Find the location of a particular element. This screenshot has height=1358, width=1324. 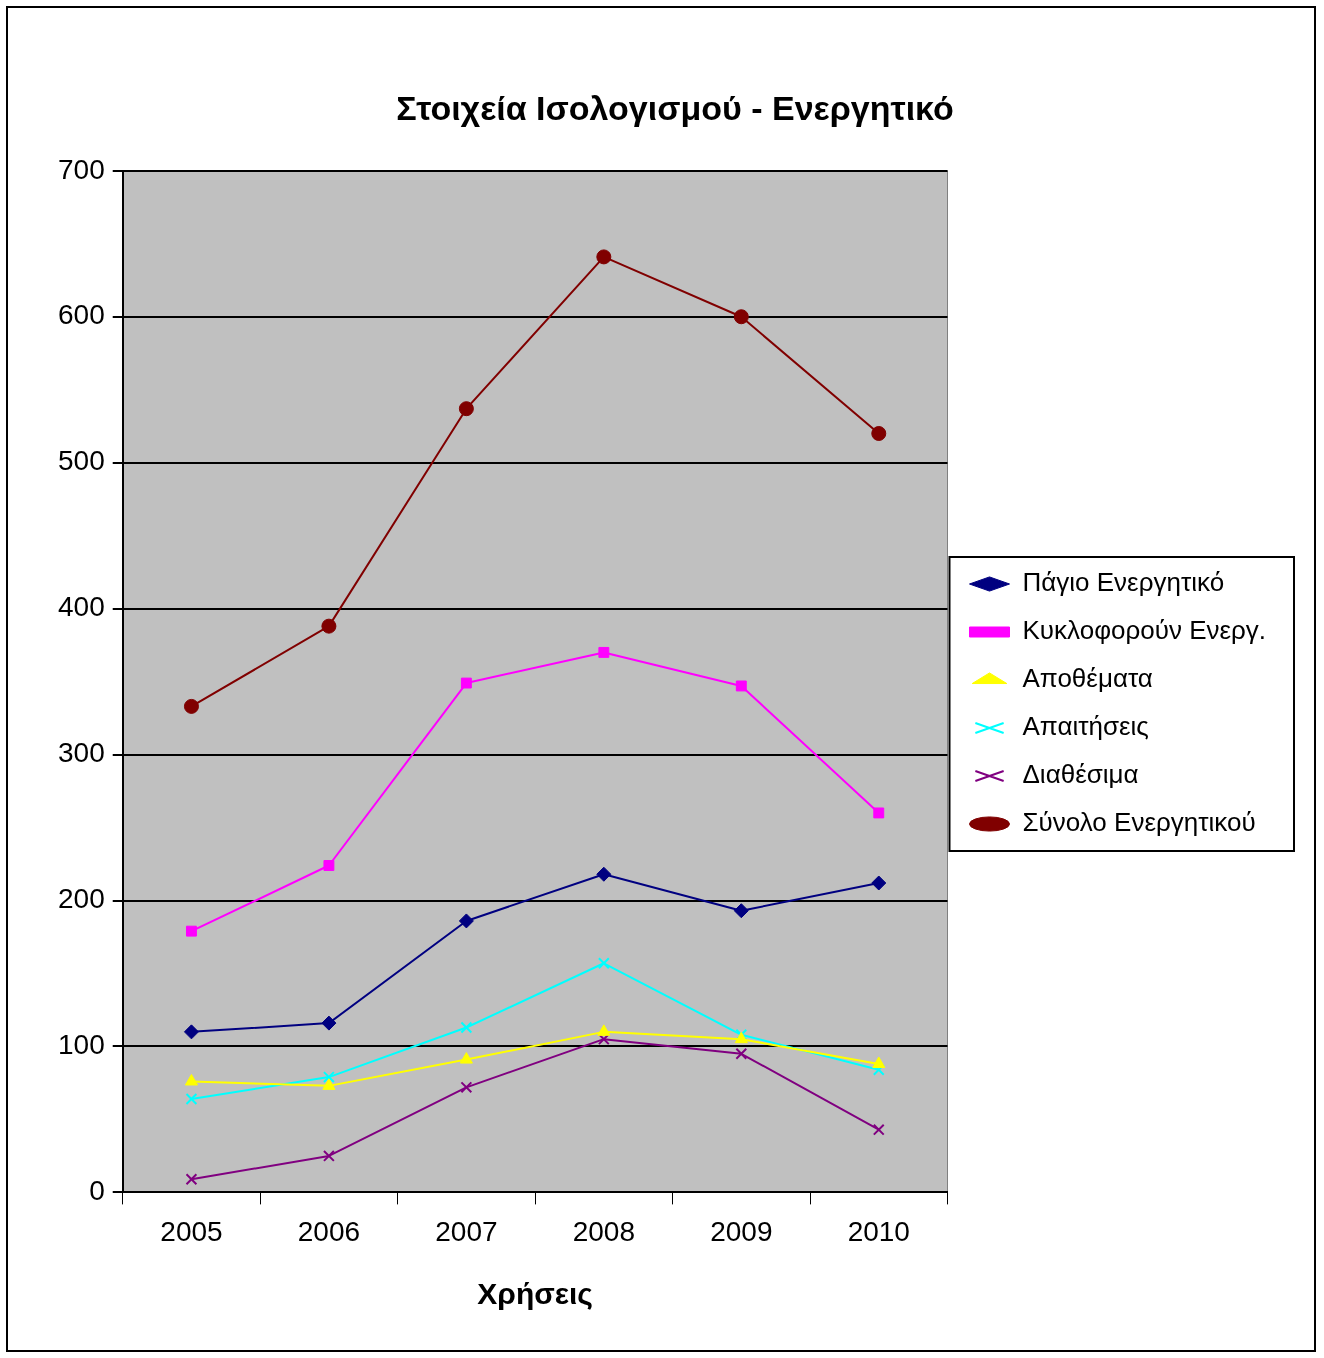

y-tick-label: 300 is located at coordinates (81, 753).